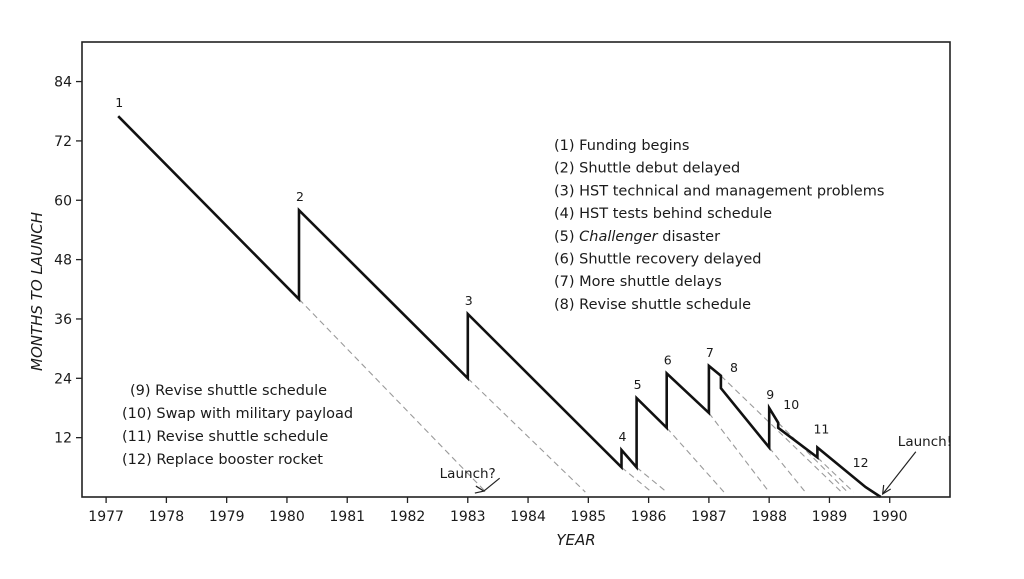 This screenshot has height=579, width=1024. I want to click on legend-entry: (11) Revise shuttle schedule, so click(225, 437).